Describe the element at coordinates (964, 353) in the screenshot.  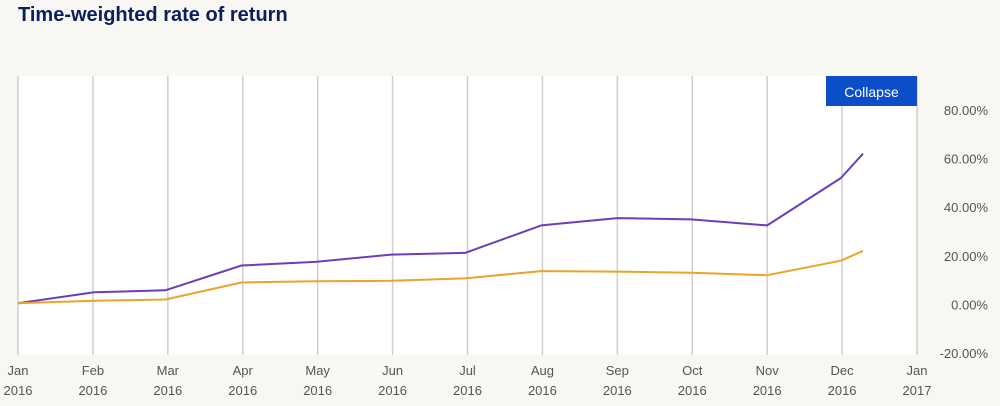
I see `y-tick-label: -20.00%` at that location.